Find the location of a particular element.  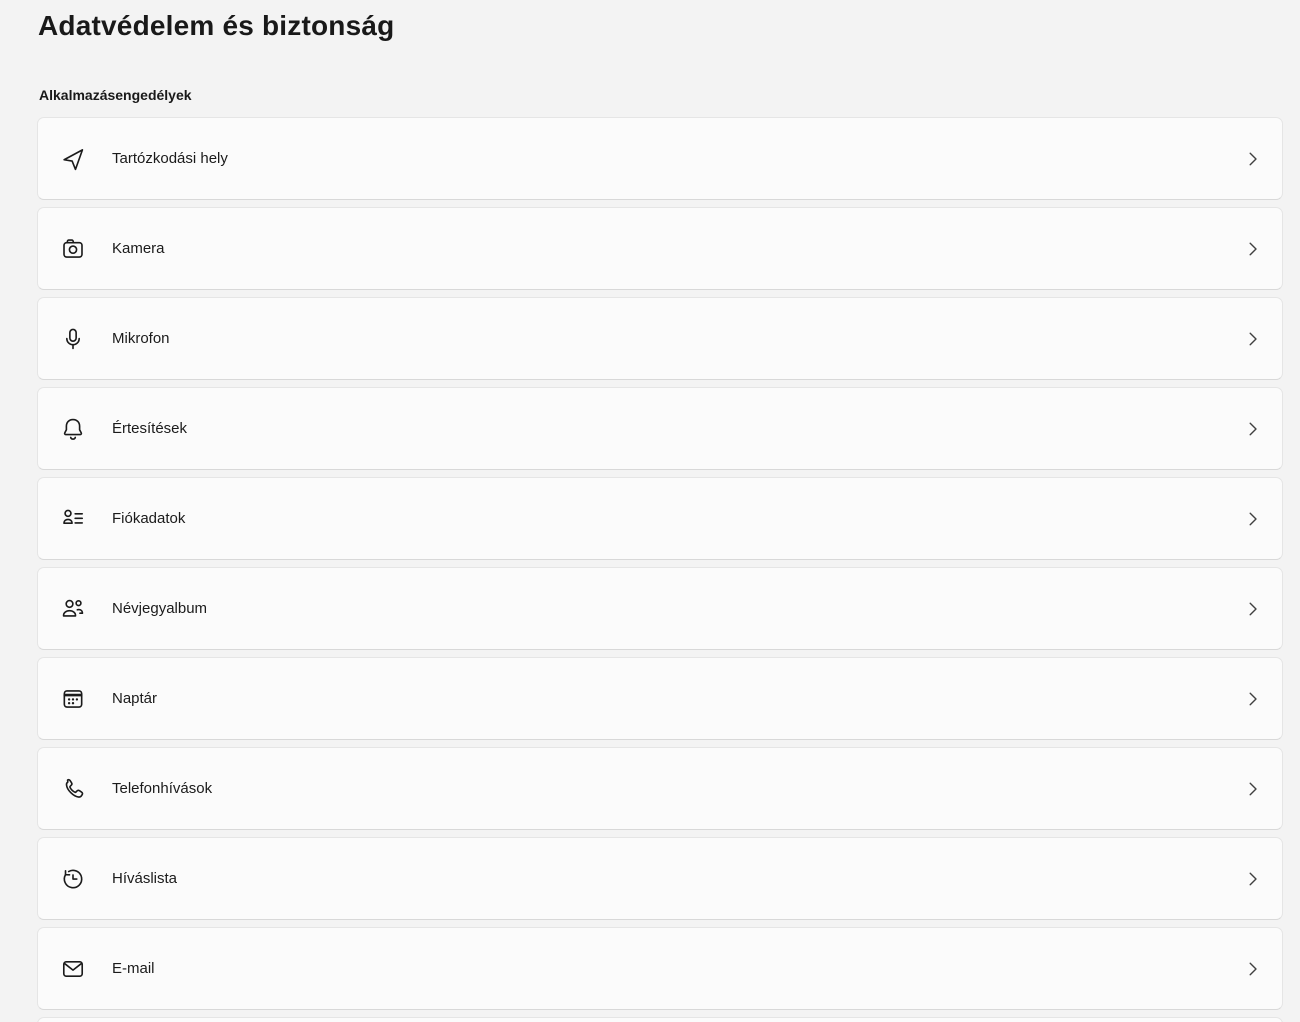

contacts-icon is located at coordinates (73, 609).